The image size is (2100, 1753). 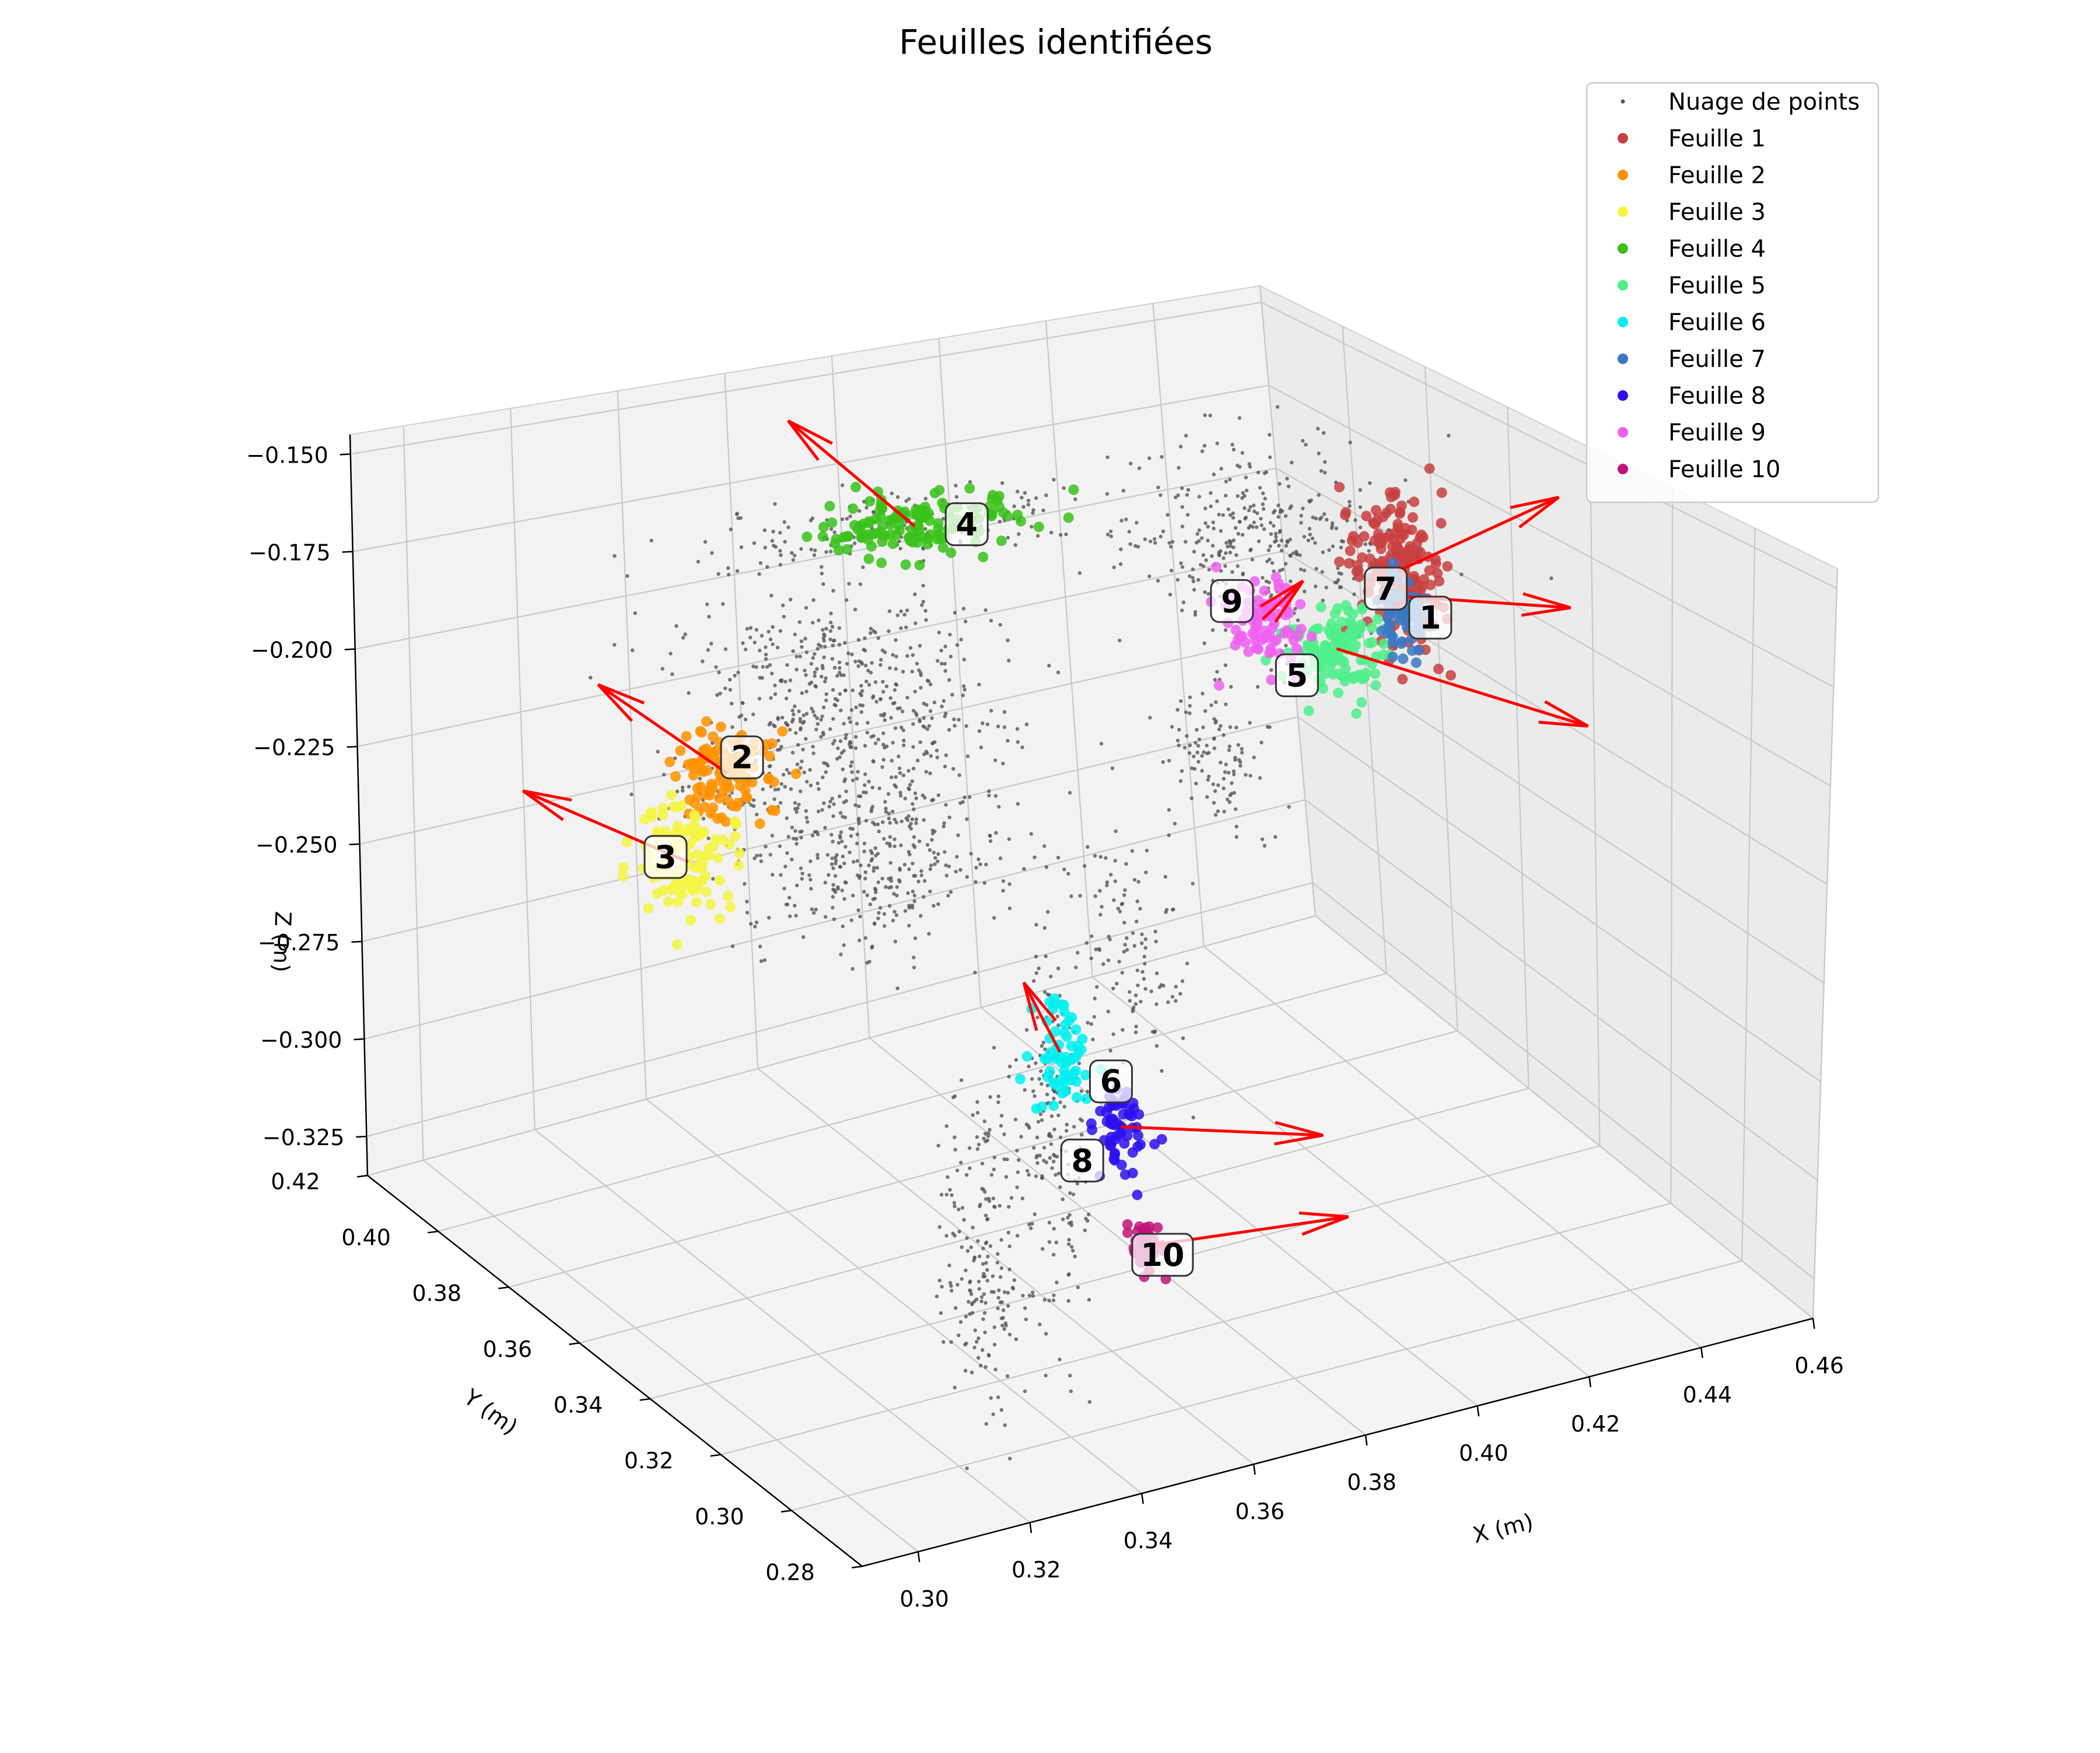 I want to click on leaf-4-point, so click(x=1007, y=516).